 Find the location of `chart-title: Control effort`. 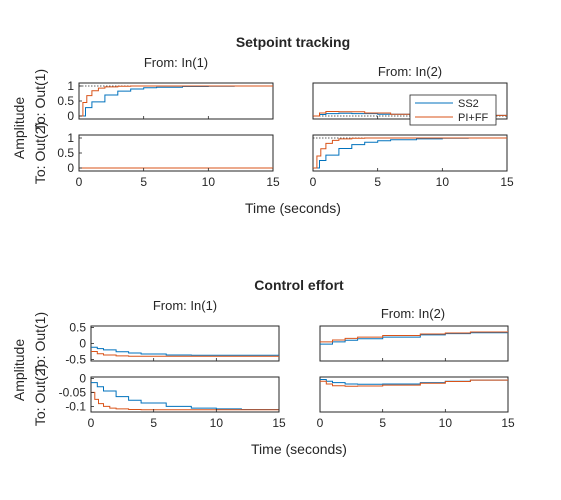

chart-title: Control effort is located at coordinates (299, 285).